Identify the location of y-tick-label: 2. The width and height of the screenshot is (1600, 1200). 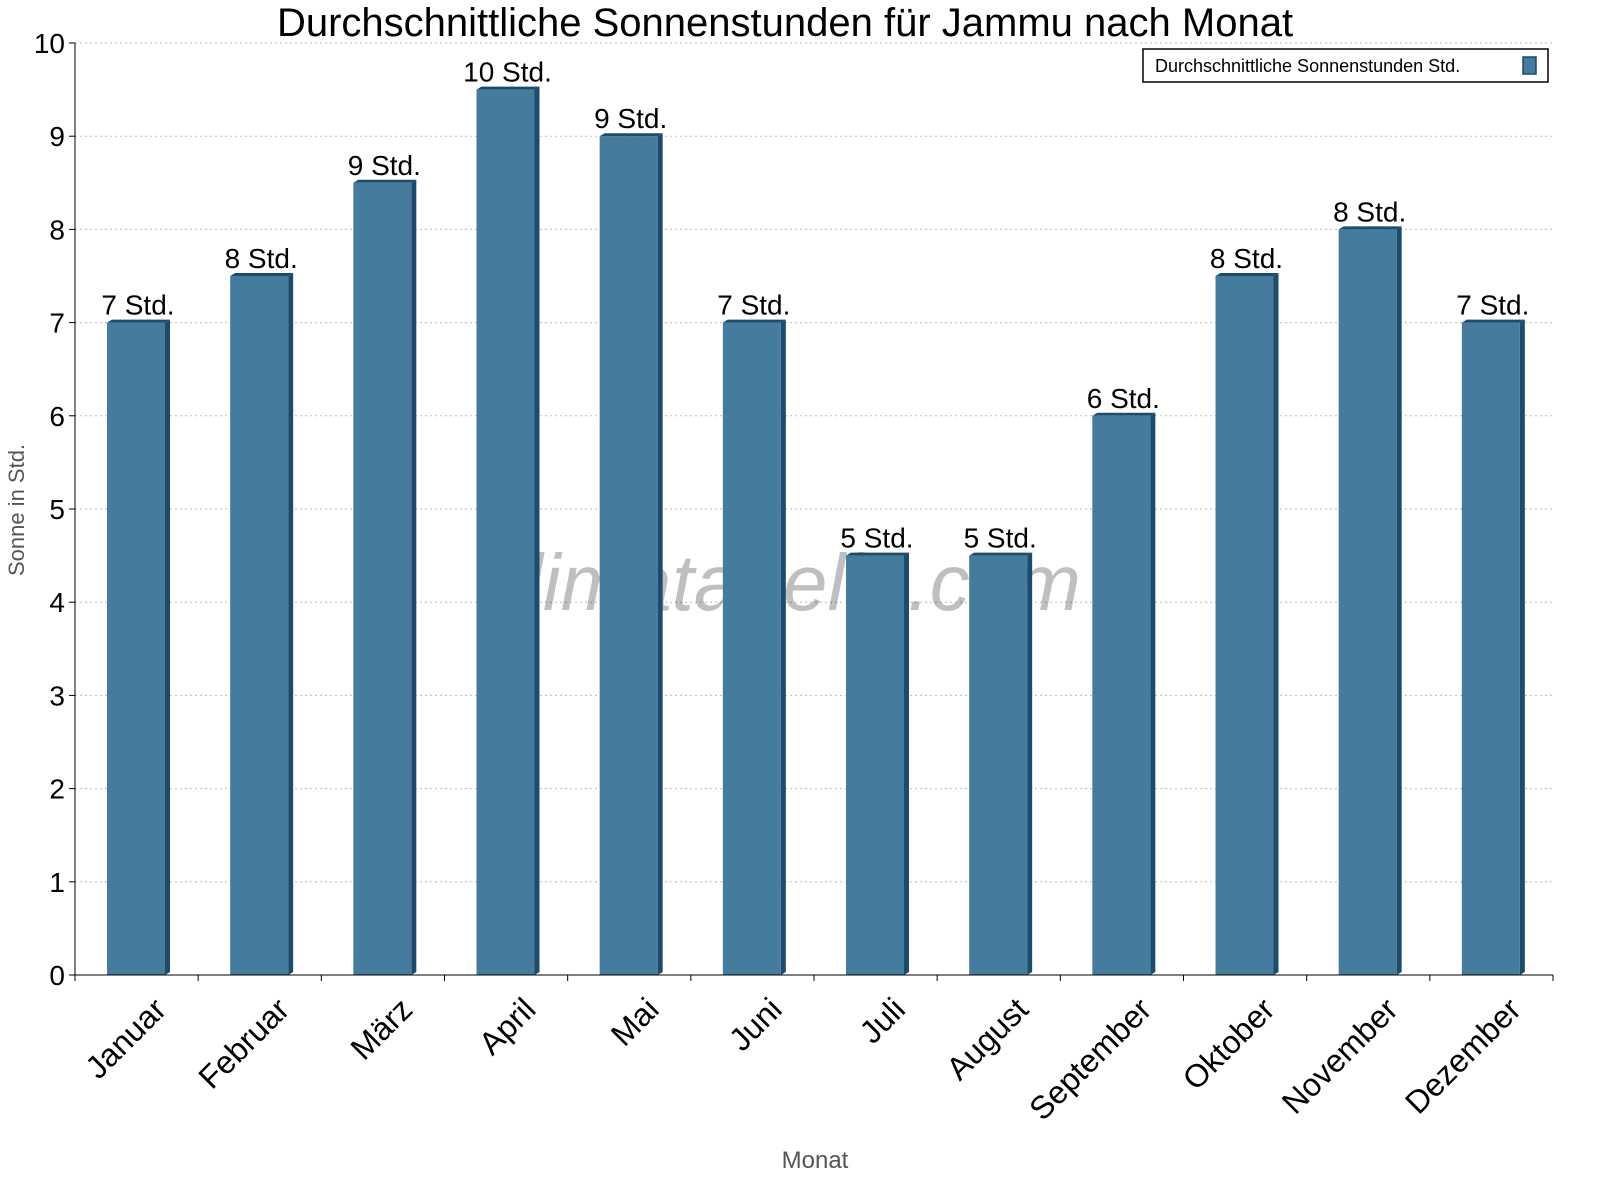
(57, 789).